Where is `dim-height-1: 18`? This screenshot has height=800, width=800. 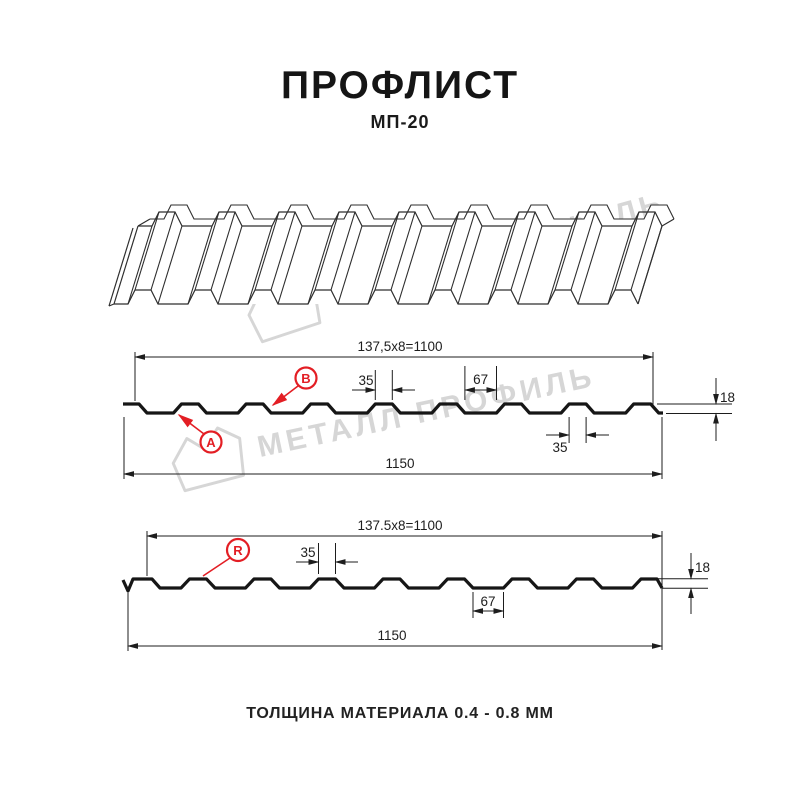 dim-height-1: 18 is located at coordinates (727, 397).